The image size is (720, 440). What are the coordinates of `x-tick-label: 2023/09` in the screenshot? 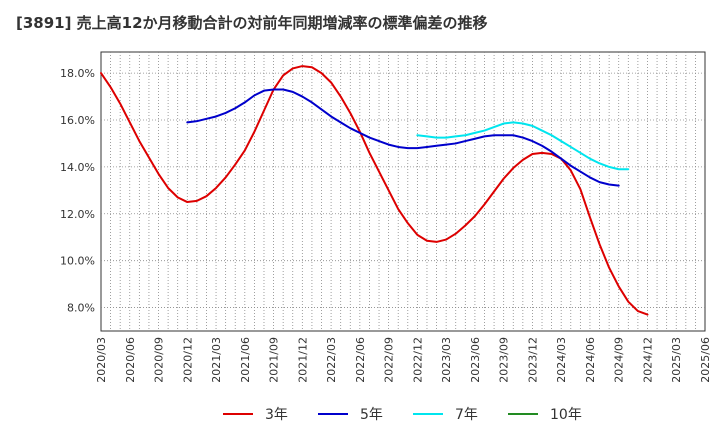 It's located at (504, 360).